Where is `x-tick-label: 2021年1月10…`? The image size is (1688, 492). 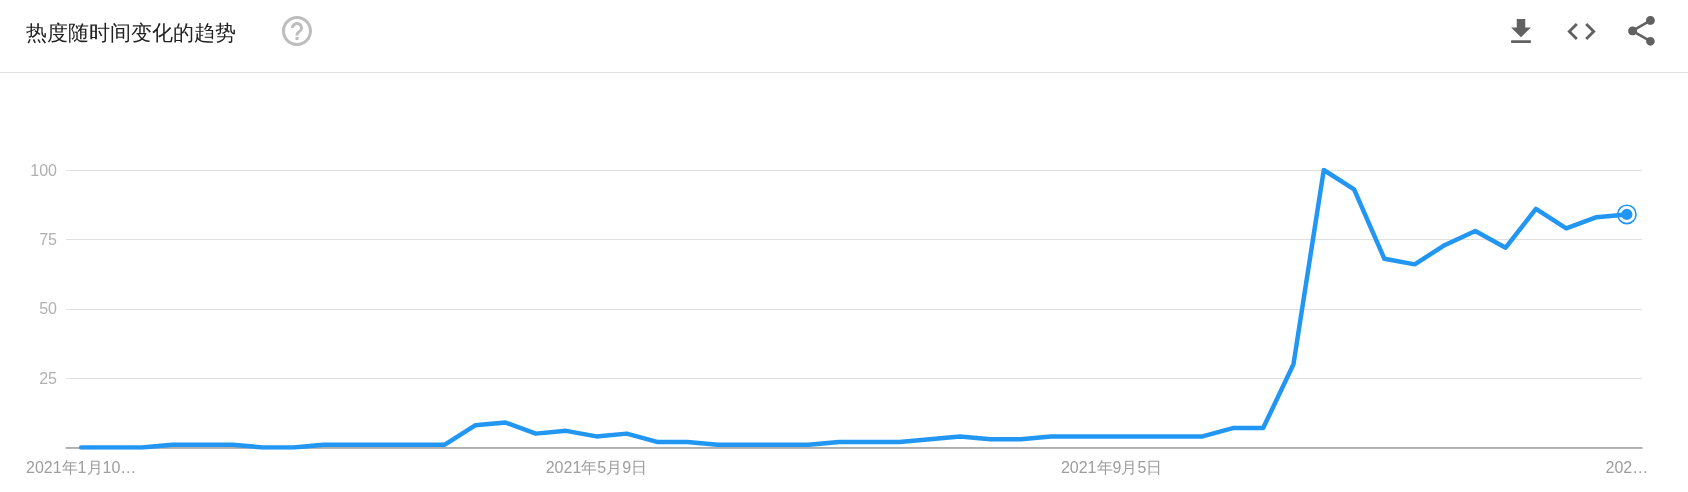
x-tick-label: 2021年1月10… is located at coordinates (81, 467).